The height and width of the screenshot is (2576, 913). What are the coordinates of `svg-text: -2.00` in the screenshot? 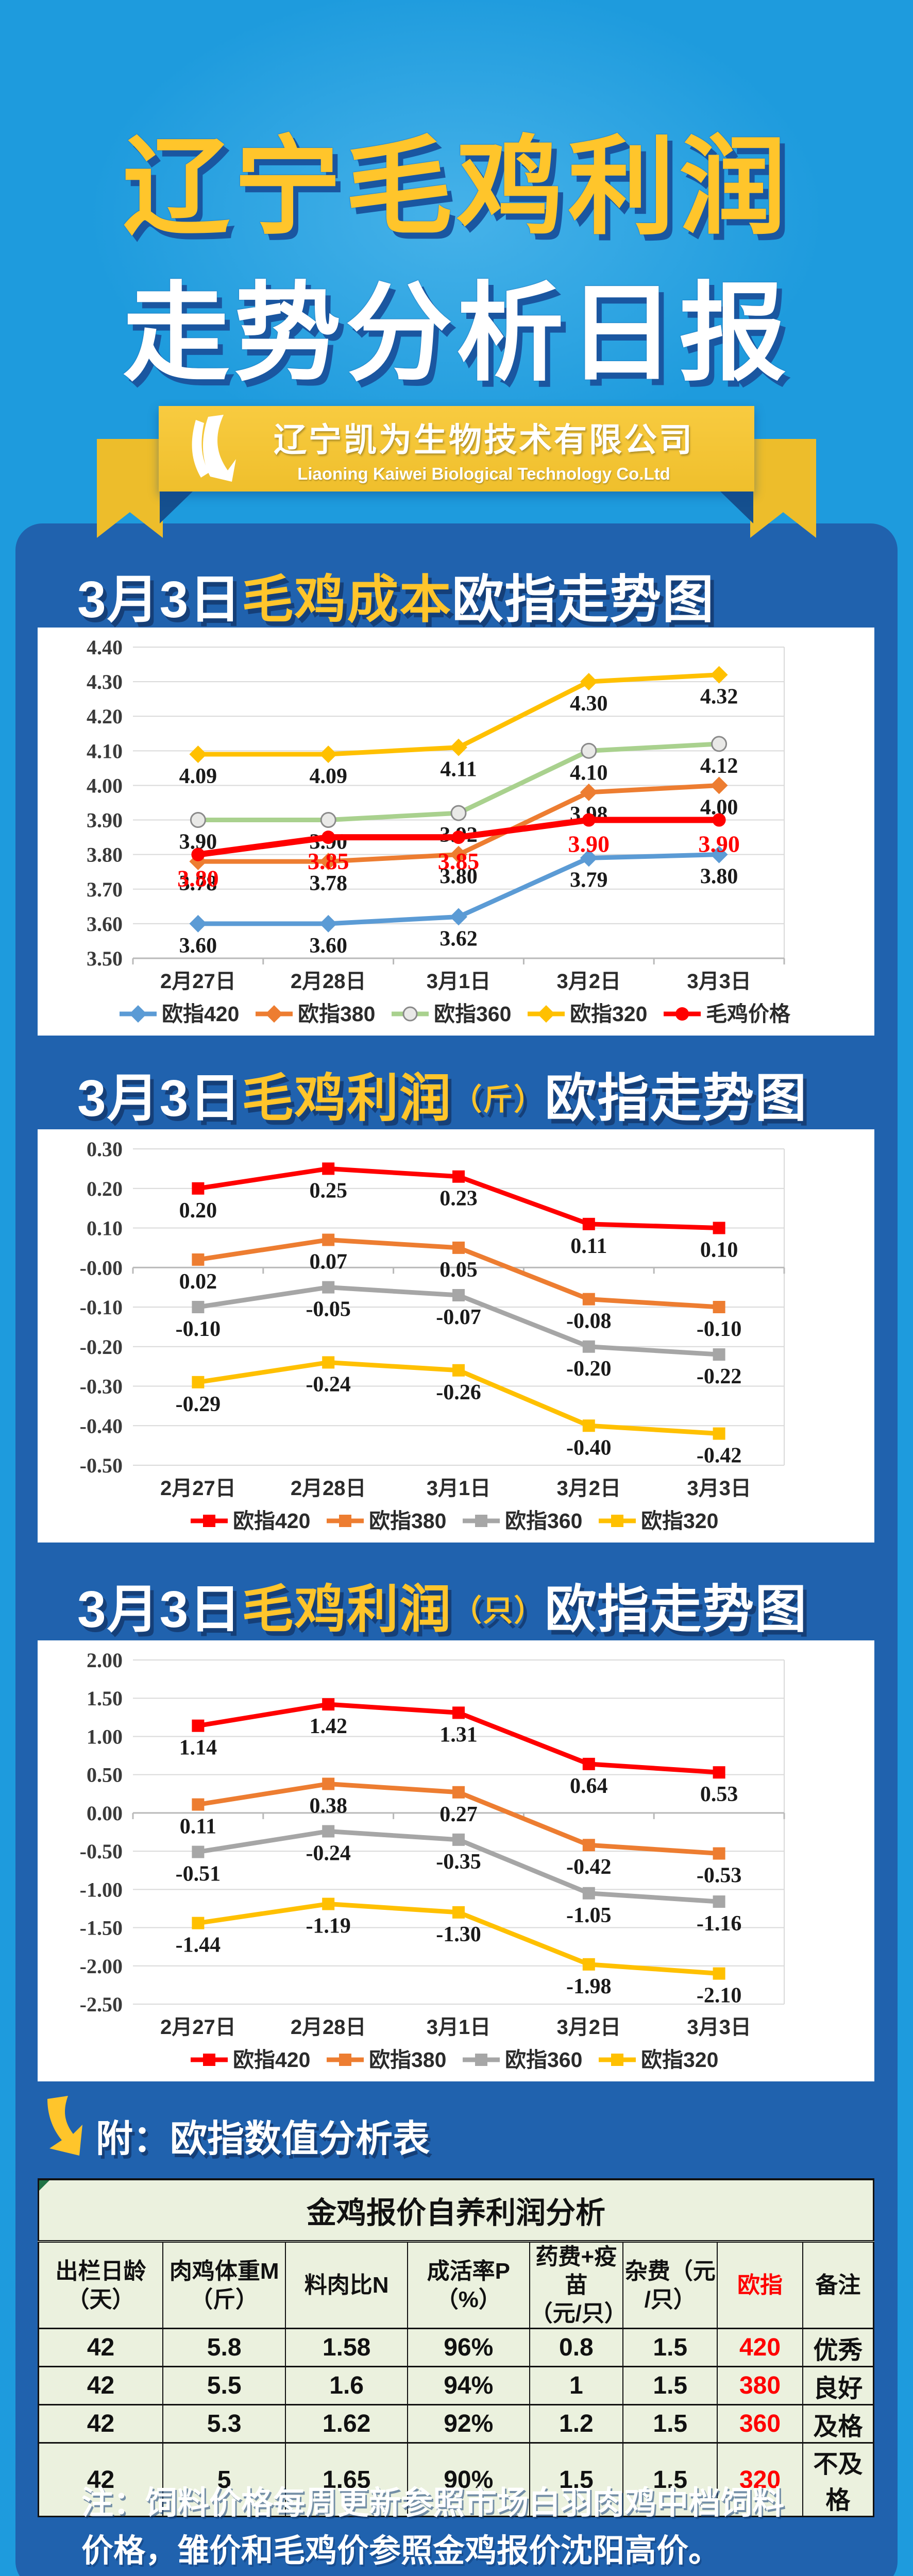 It's located at (102, 1966).